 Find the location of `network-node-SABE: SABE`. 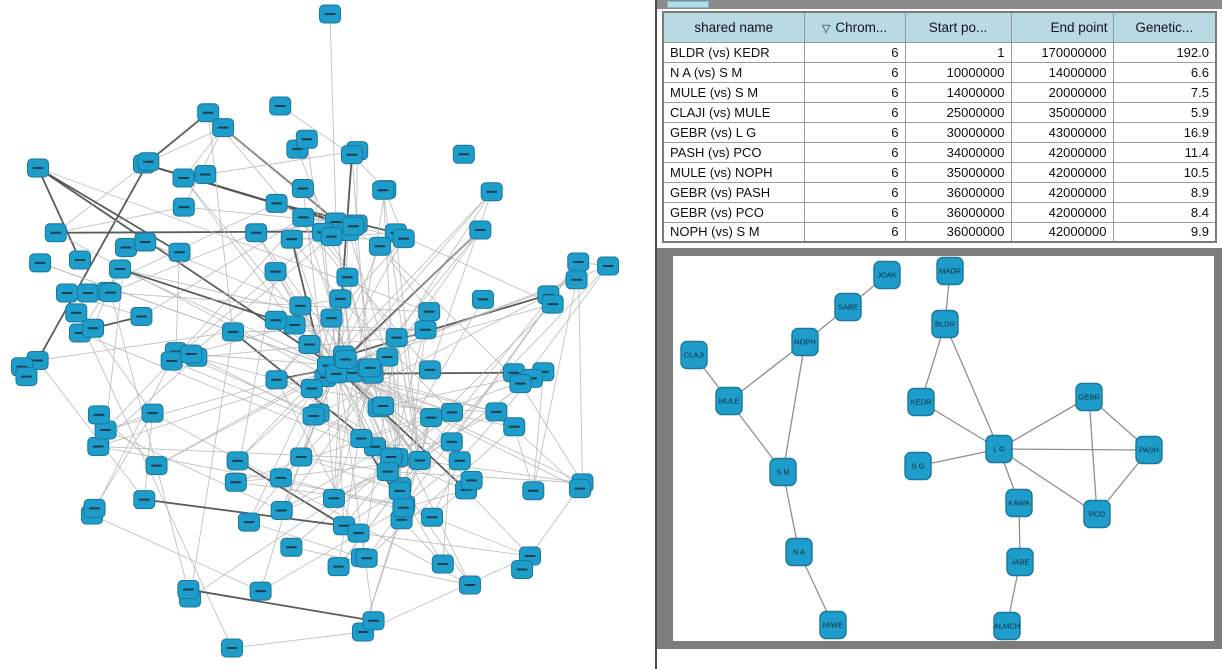

network-node-SABE: SABE is located at coordinates (848, 307).